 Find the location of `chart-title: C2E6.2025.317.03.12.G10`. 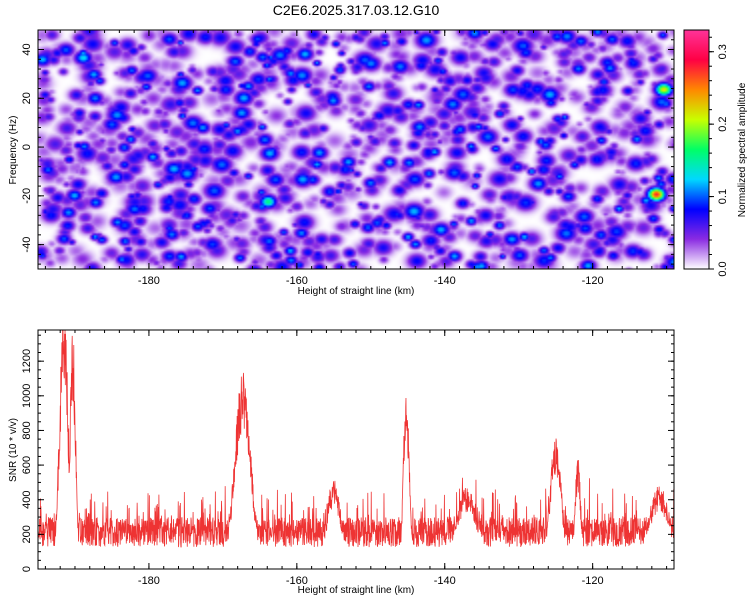

chart-title: C2E6.2025.317.03.12.G10 is located at coordinates (356, 10).